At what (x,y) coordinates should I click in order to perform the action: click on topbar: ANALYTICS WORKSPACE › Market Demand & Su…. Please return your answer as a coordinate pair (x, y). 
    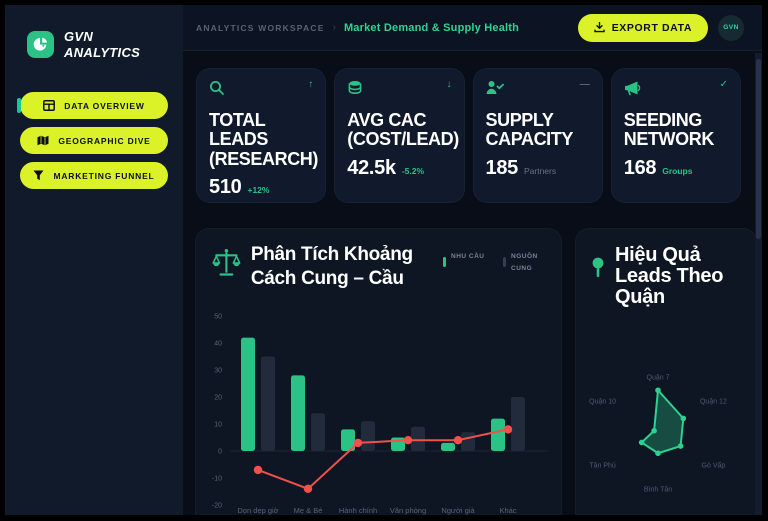
    Looking at the image, I should click on (472, 28).